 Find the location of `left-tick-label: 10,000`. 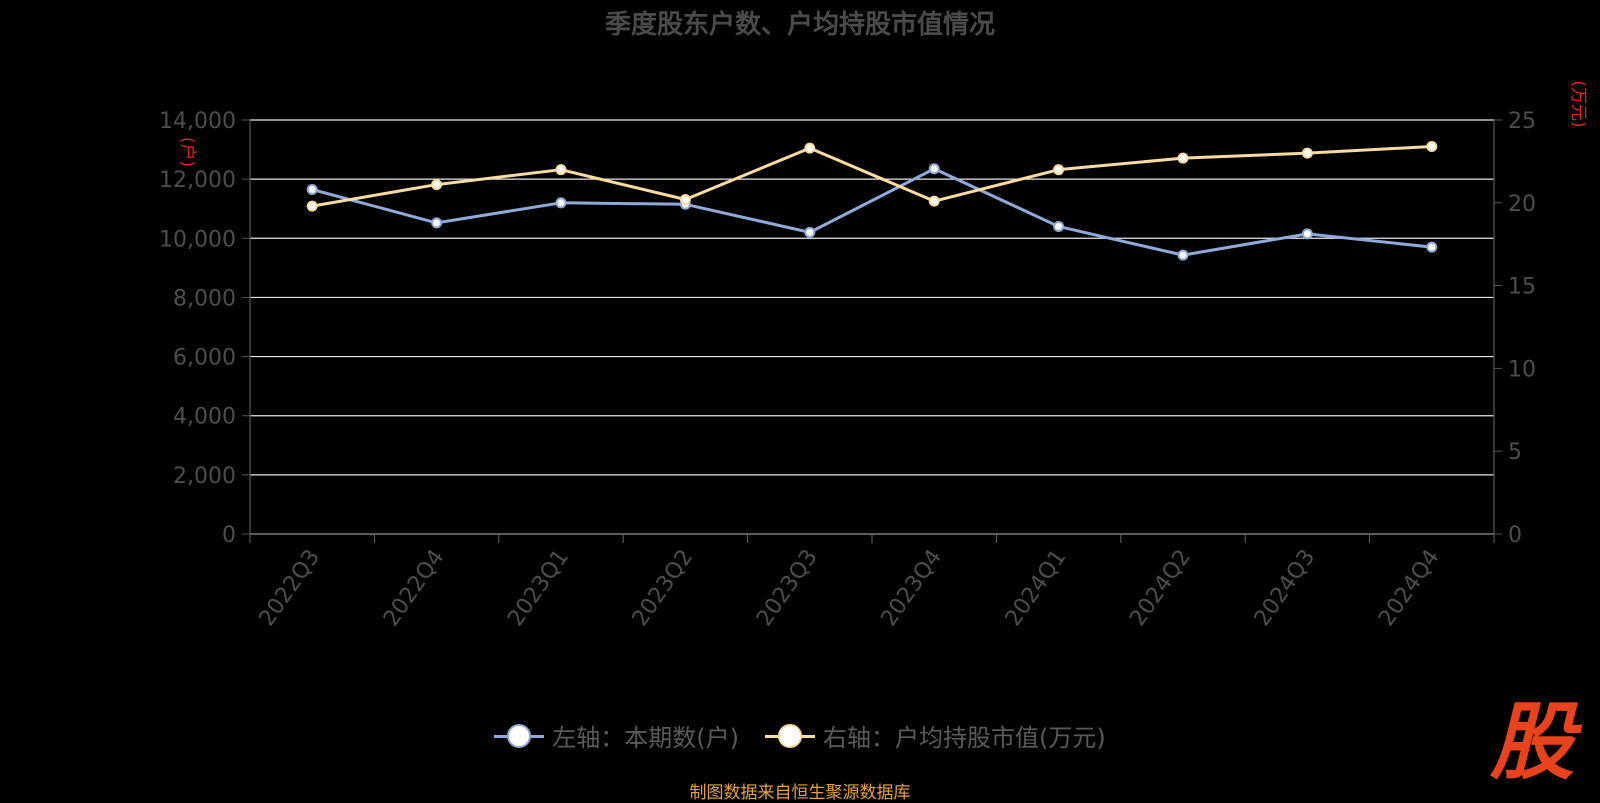

left-tick-label: 10,000 is located at coordinates (197, 239).